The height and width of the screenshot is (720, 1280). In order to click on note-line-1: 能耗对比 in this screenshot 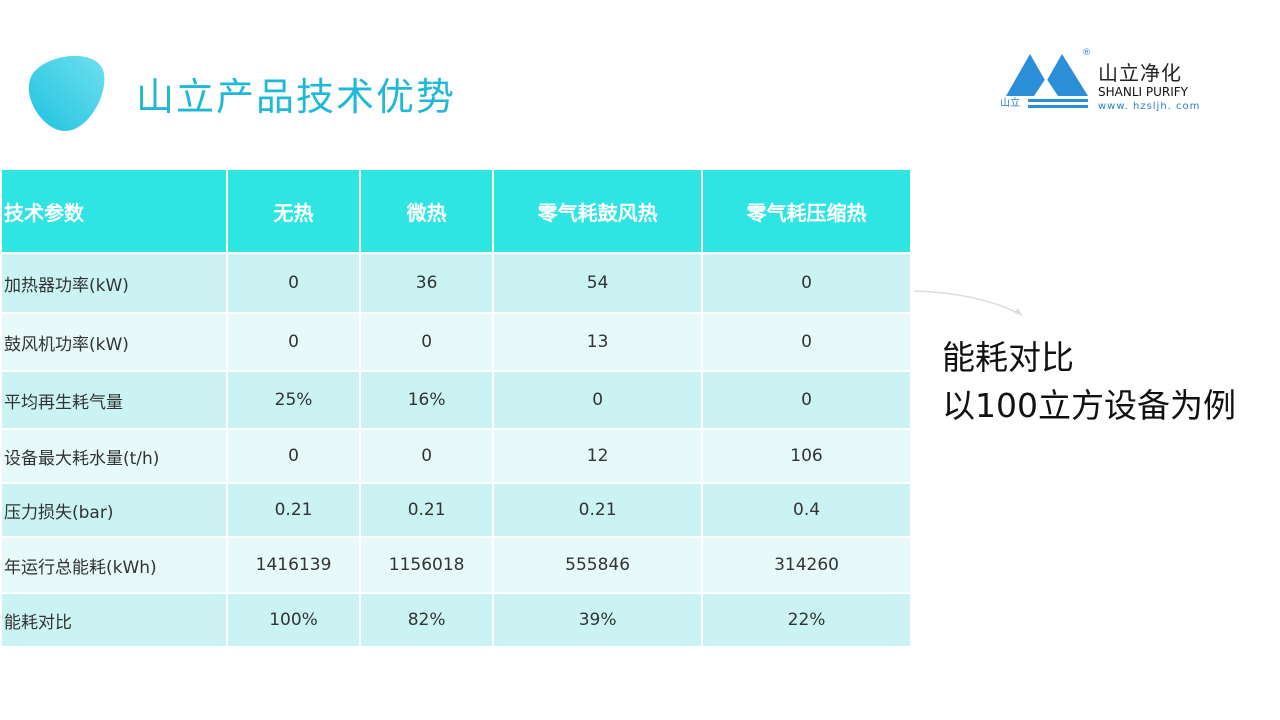, I will do `click(1008, 357)`.